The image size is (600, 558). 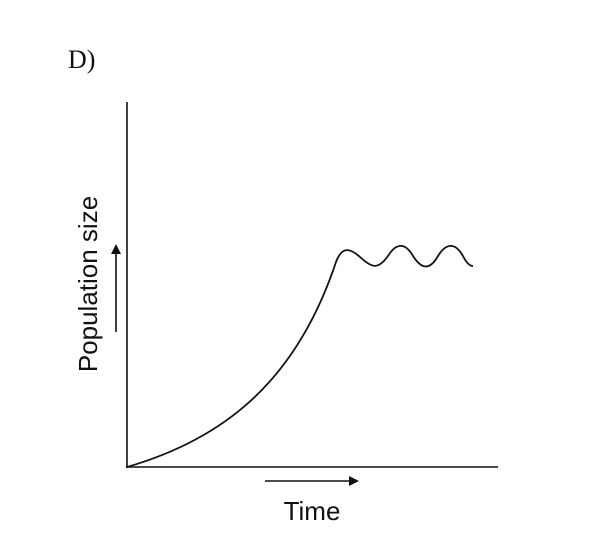 I want to click on y-axis-label: Population size, so click(x=88, y=284).